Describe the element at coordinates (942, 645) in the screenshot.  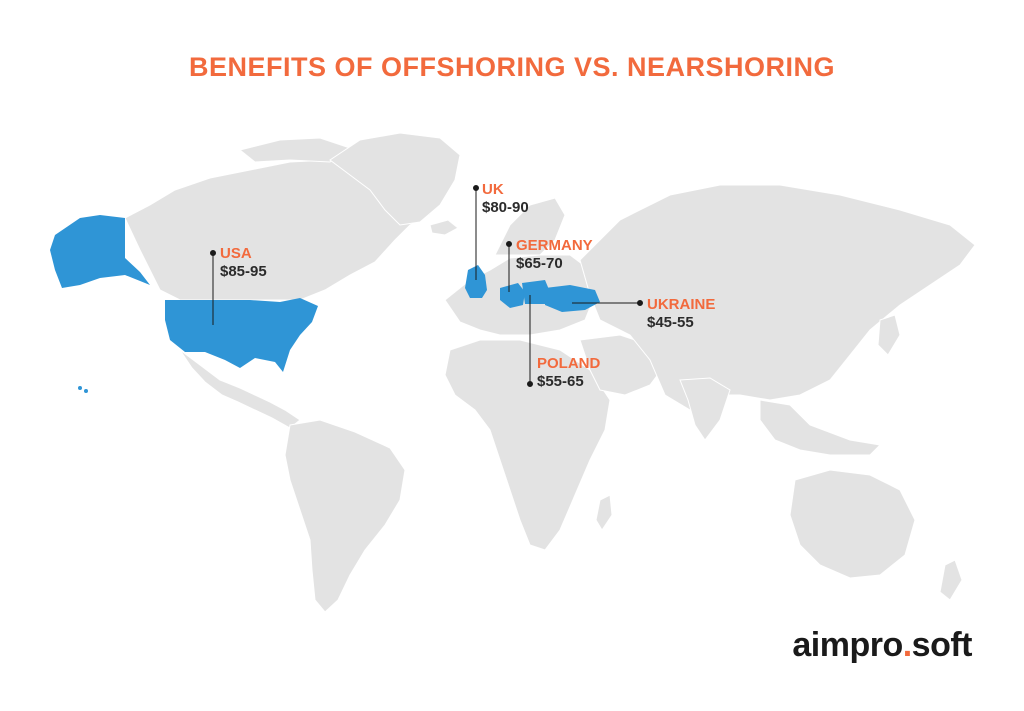
I see `logo-right: soft` at that location.